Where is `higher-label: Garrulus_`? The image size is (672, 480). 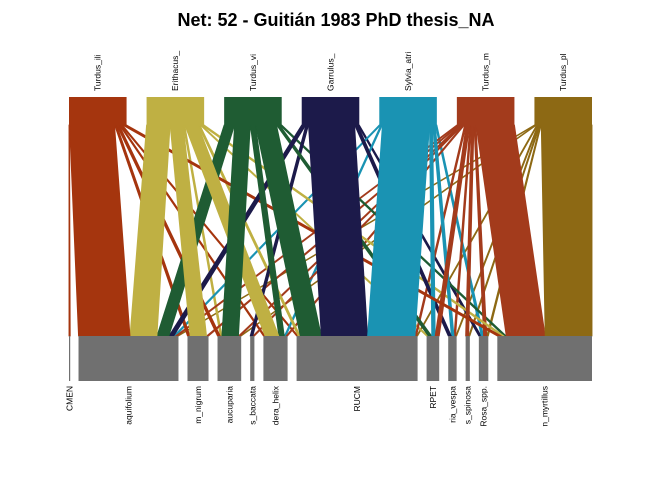 higher-label: Garrulus_ is located at coordinates (330, 72).